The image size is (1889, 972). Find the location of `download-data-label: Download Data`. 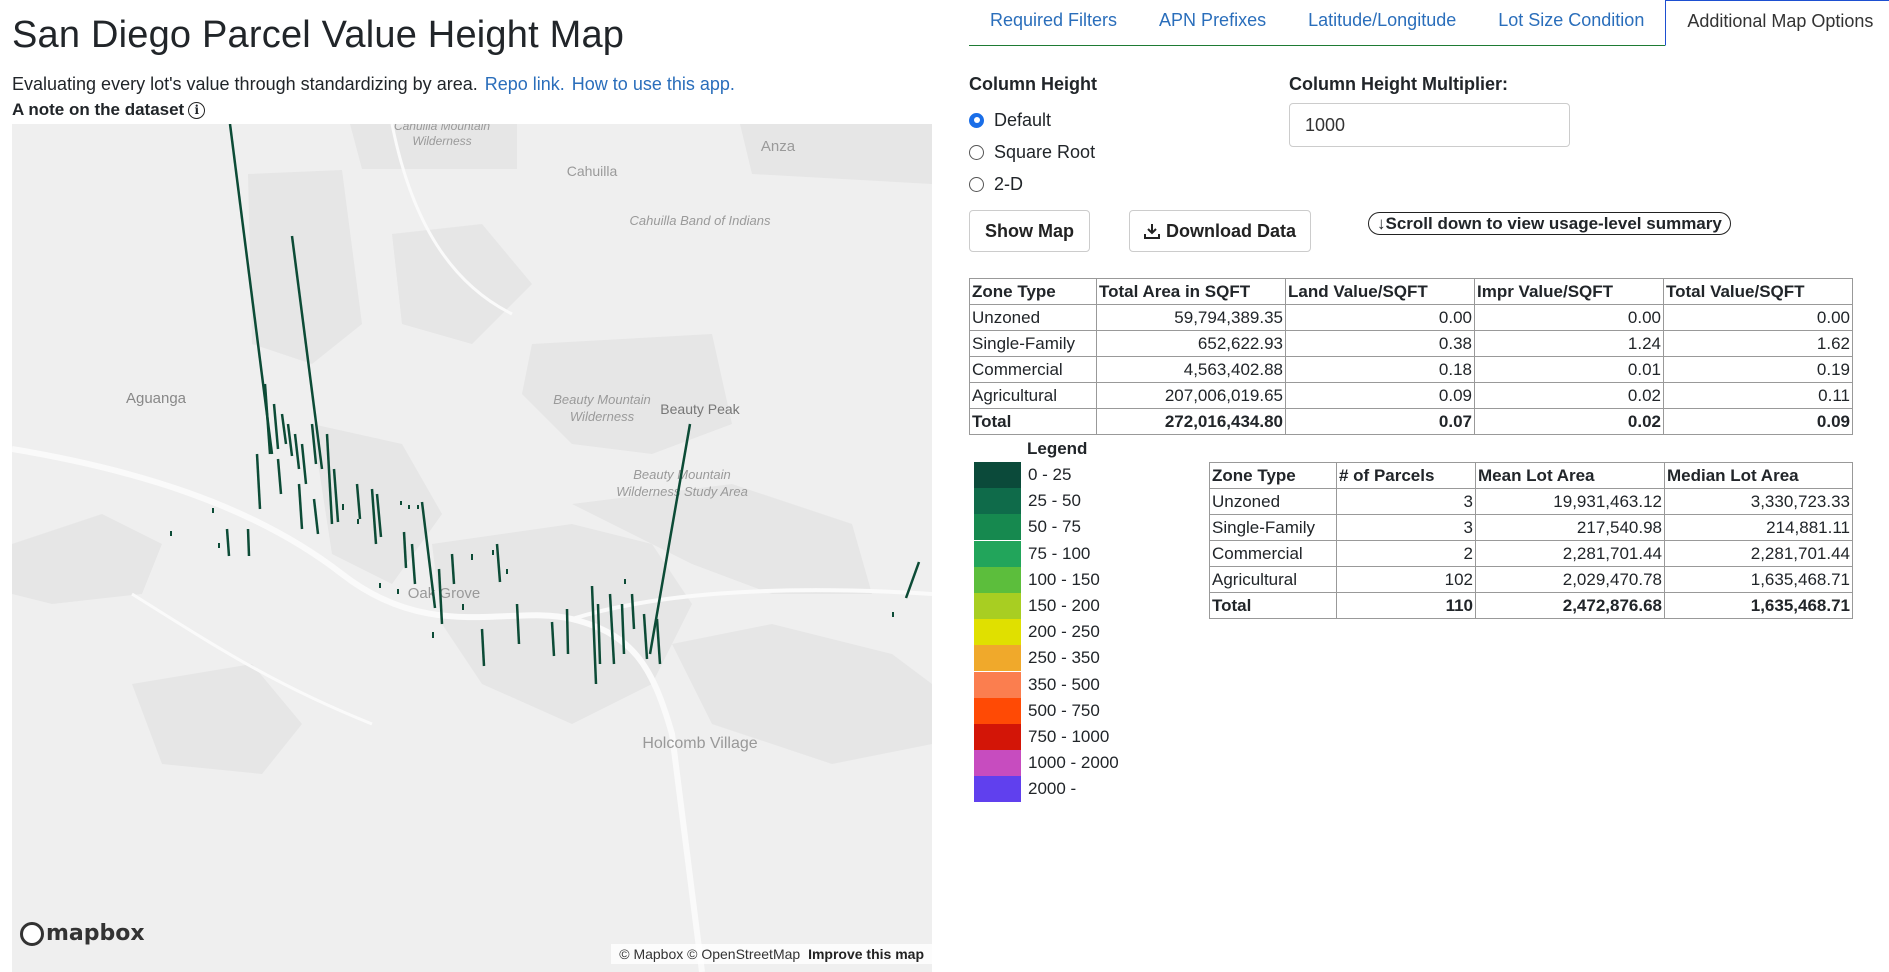

download-data-label: Download Data is located at coordinates (1230, 230).